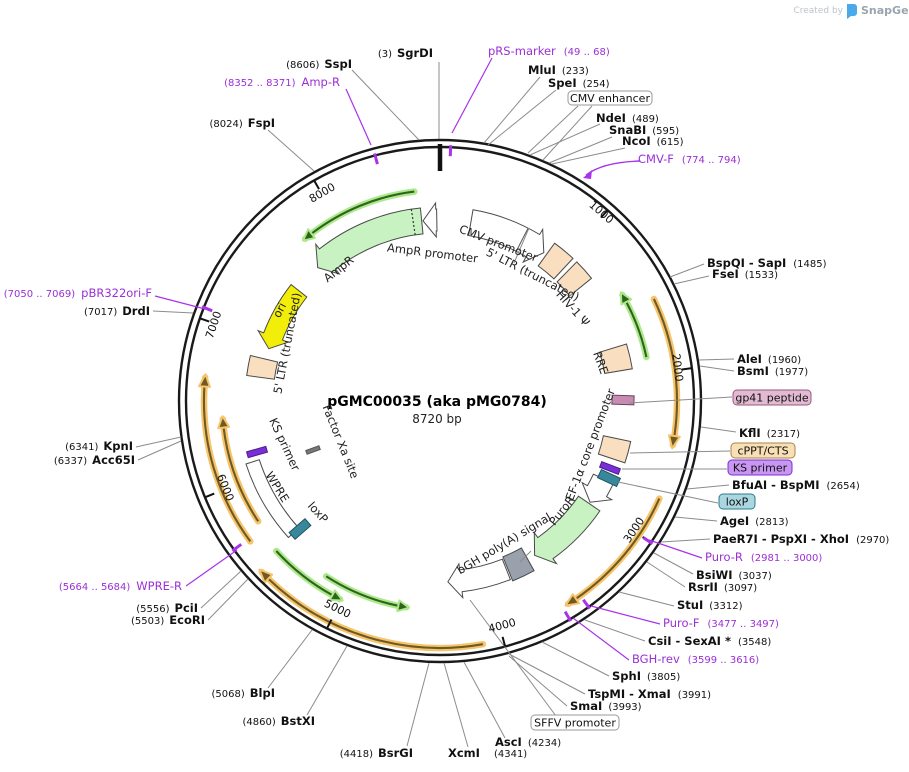 The height and width of the screenshot is (772, 909). What do you see at coordinates (772, 371) in the screenshot?
I see `enzyme-label-bsmi: BsmI (1977)` at bounding box center [772, 371].